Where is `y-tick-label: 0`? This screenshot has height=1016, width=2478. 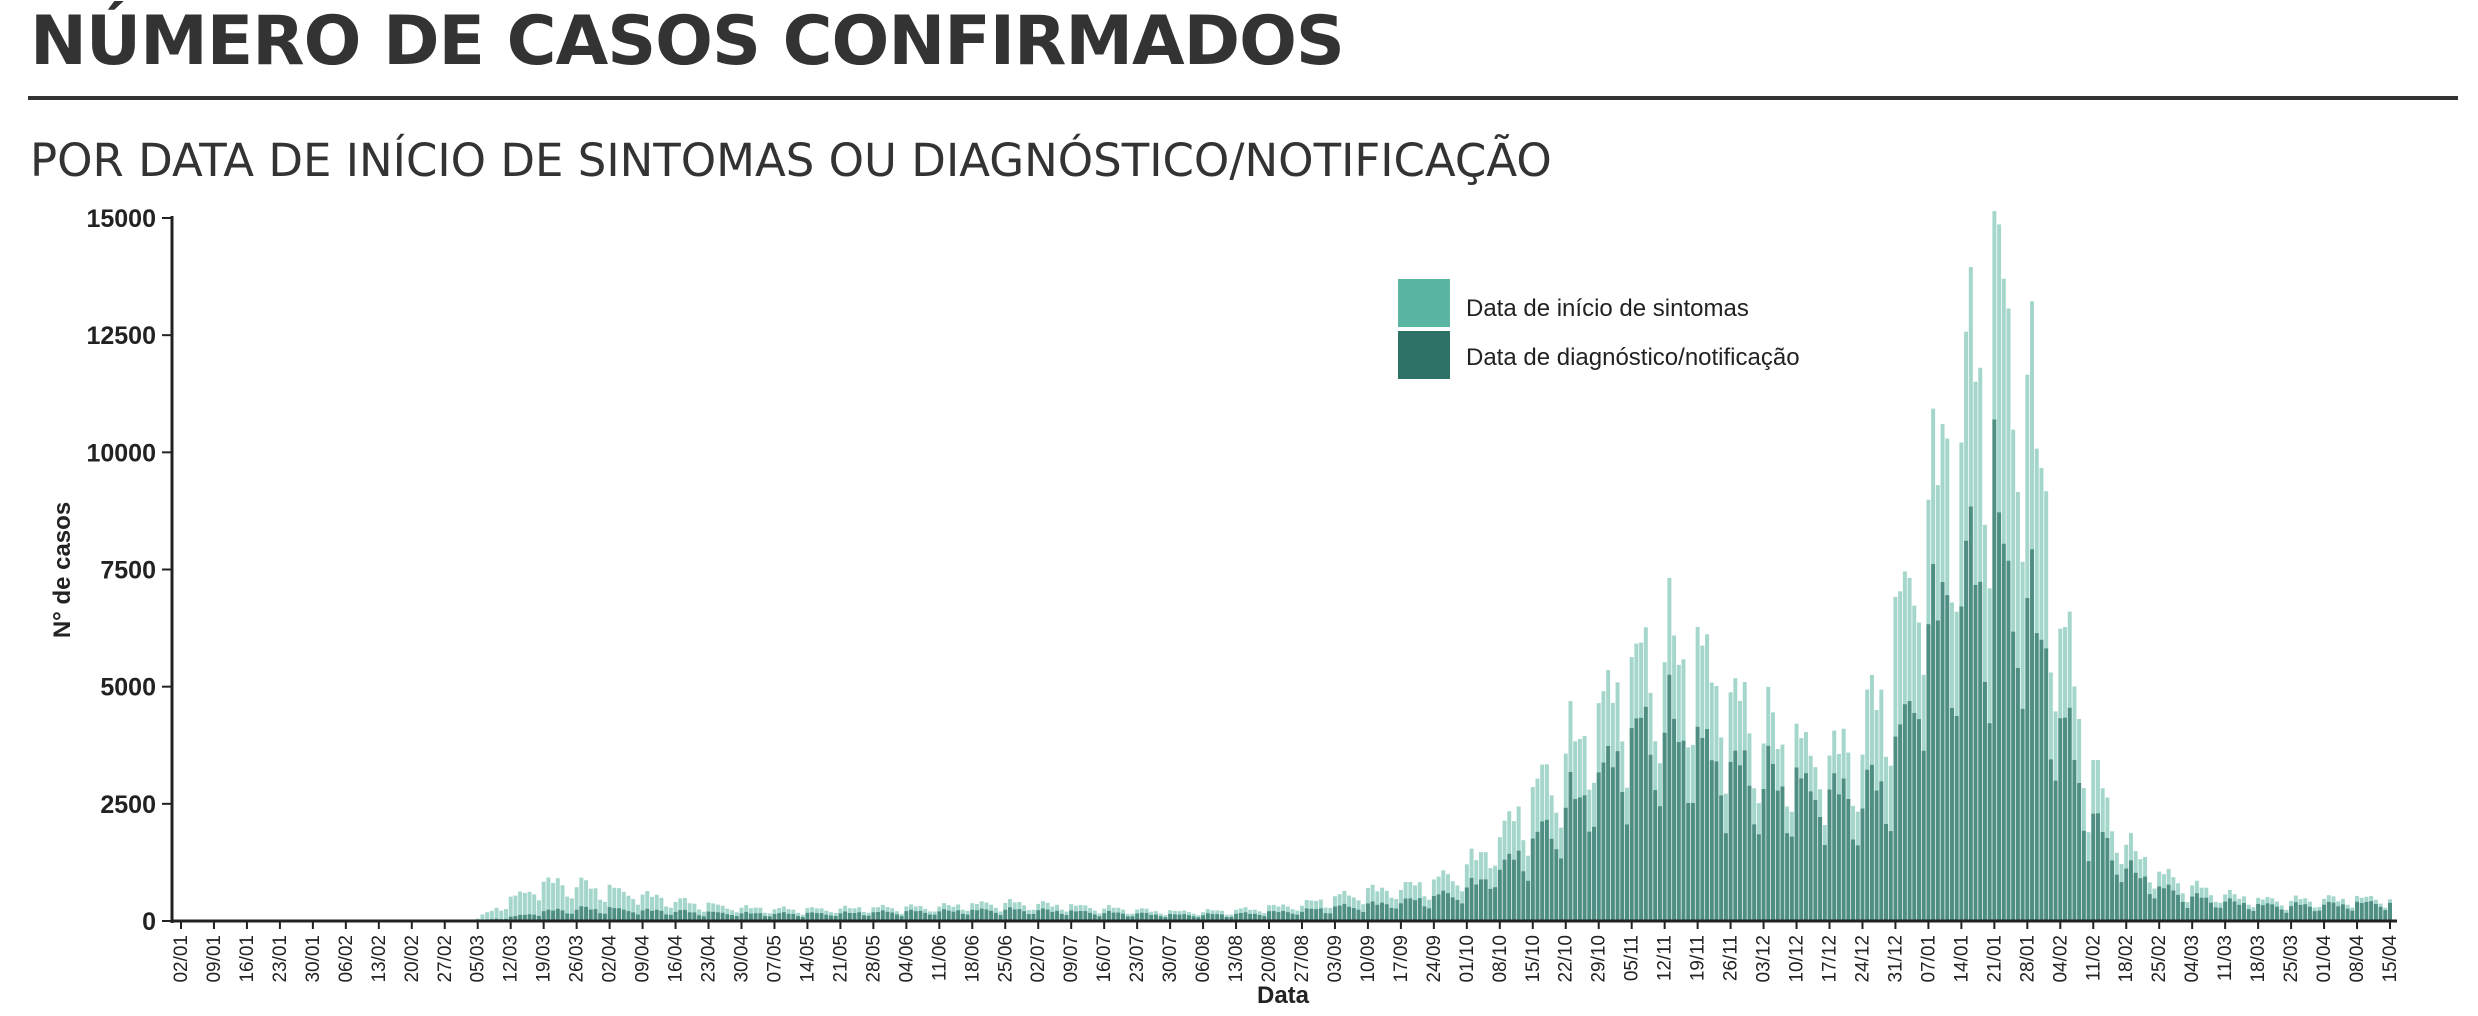 y-tick-label: 0 is located at coordinates (149, 922).